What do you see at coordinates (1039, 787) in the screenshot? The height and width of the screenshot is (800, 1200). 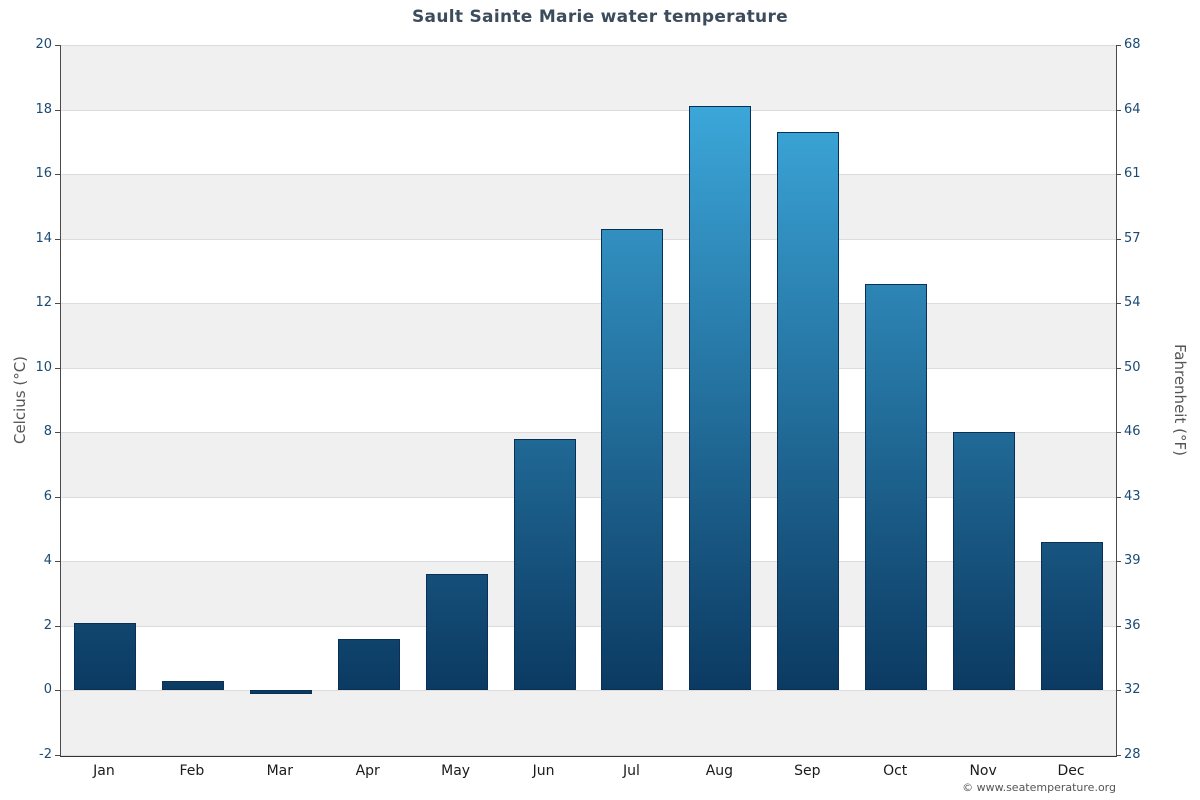 I see `copyright-text: © www.seatemperature.org` at bounding box center [1039, 787].